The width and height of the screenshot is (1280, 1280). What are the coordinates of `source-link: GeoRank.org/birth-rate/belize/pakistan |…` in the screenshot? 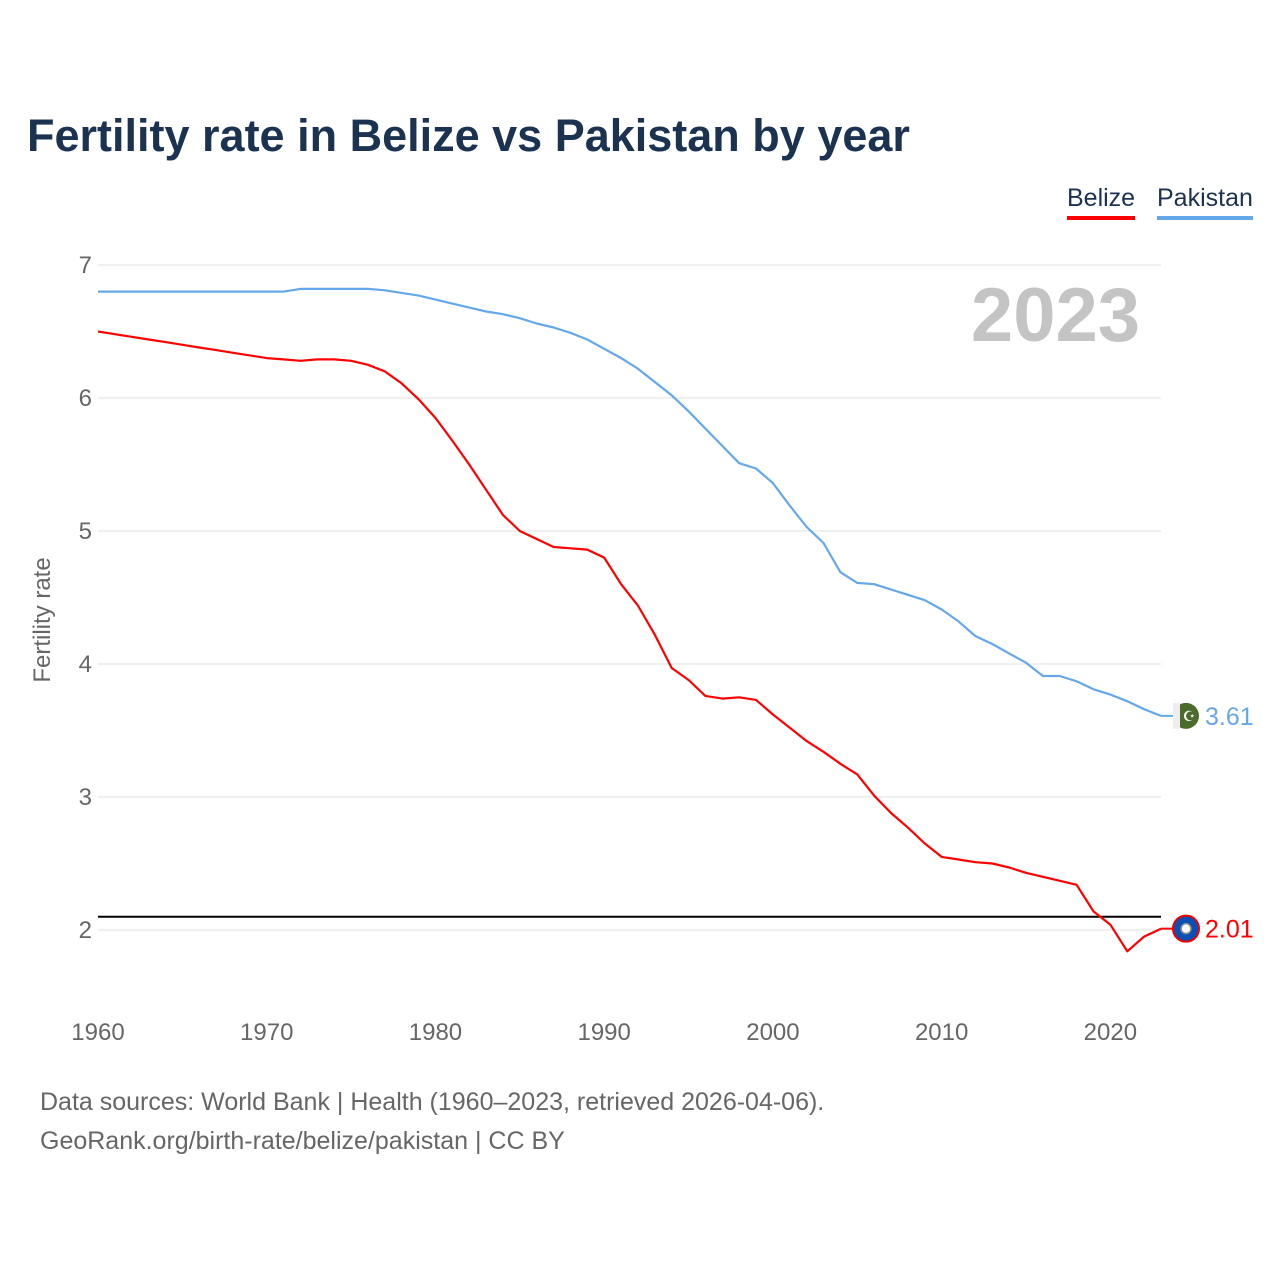 It's located at (302, 1141).